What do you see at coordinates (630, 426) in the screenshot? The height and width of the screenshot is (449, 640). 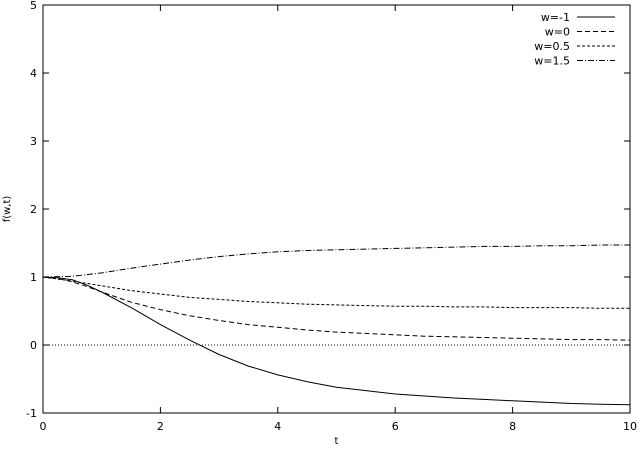 I see `x-tick-label: 10` at bounding box center [630, 426].